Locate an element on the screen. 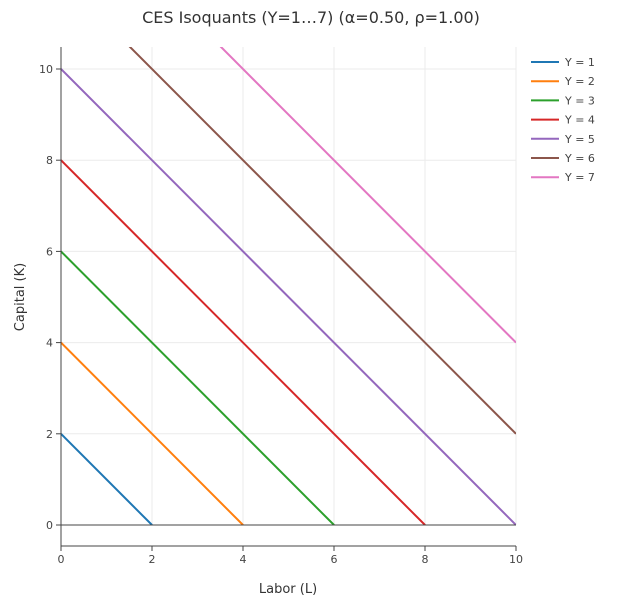 This screenshot has height=604, width=622. x-tick-label-0: 0 is located at coordinates (61, 559).